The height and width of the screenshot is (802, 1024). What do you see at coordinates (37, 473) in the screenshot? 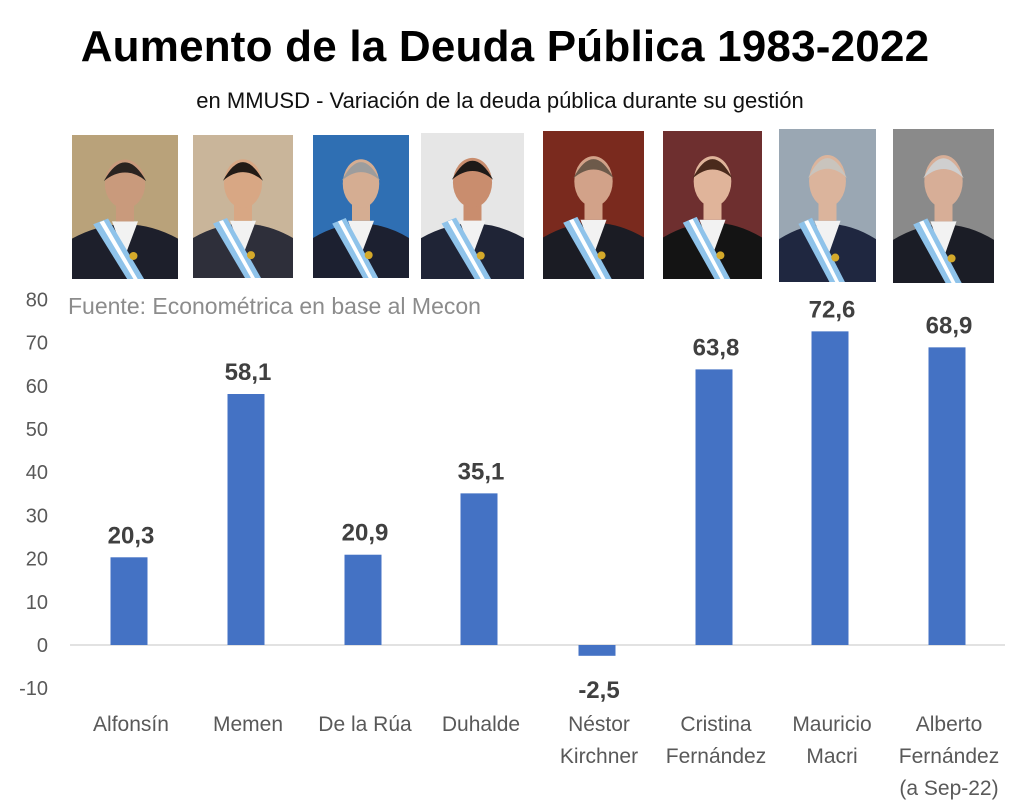
I see `y-tick-label: 40` at bounding box center [37, 473].